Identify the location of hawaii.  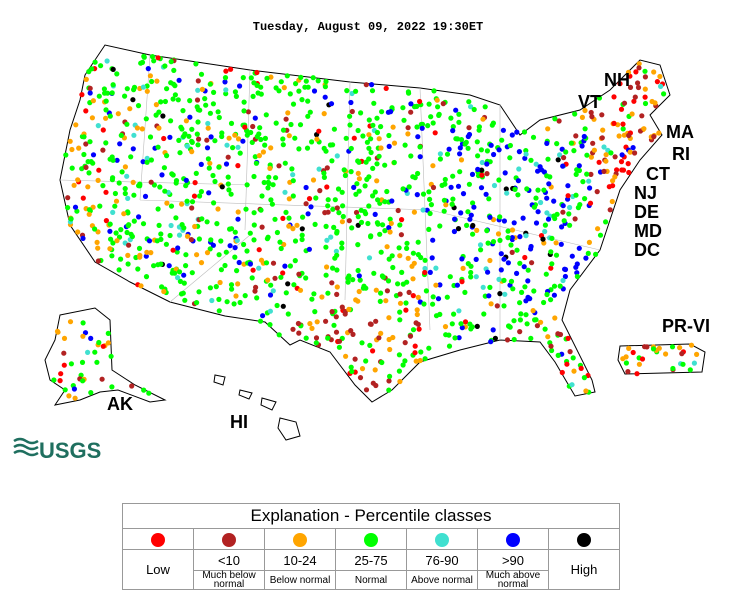
(257, 407).